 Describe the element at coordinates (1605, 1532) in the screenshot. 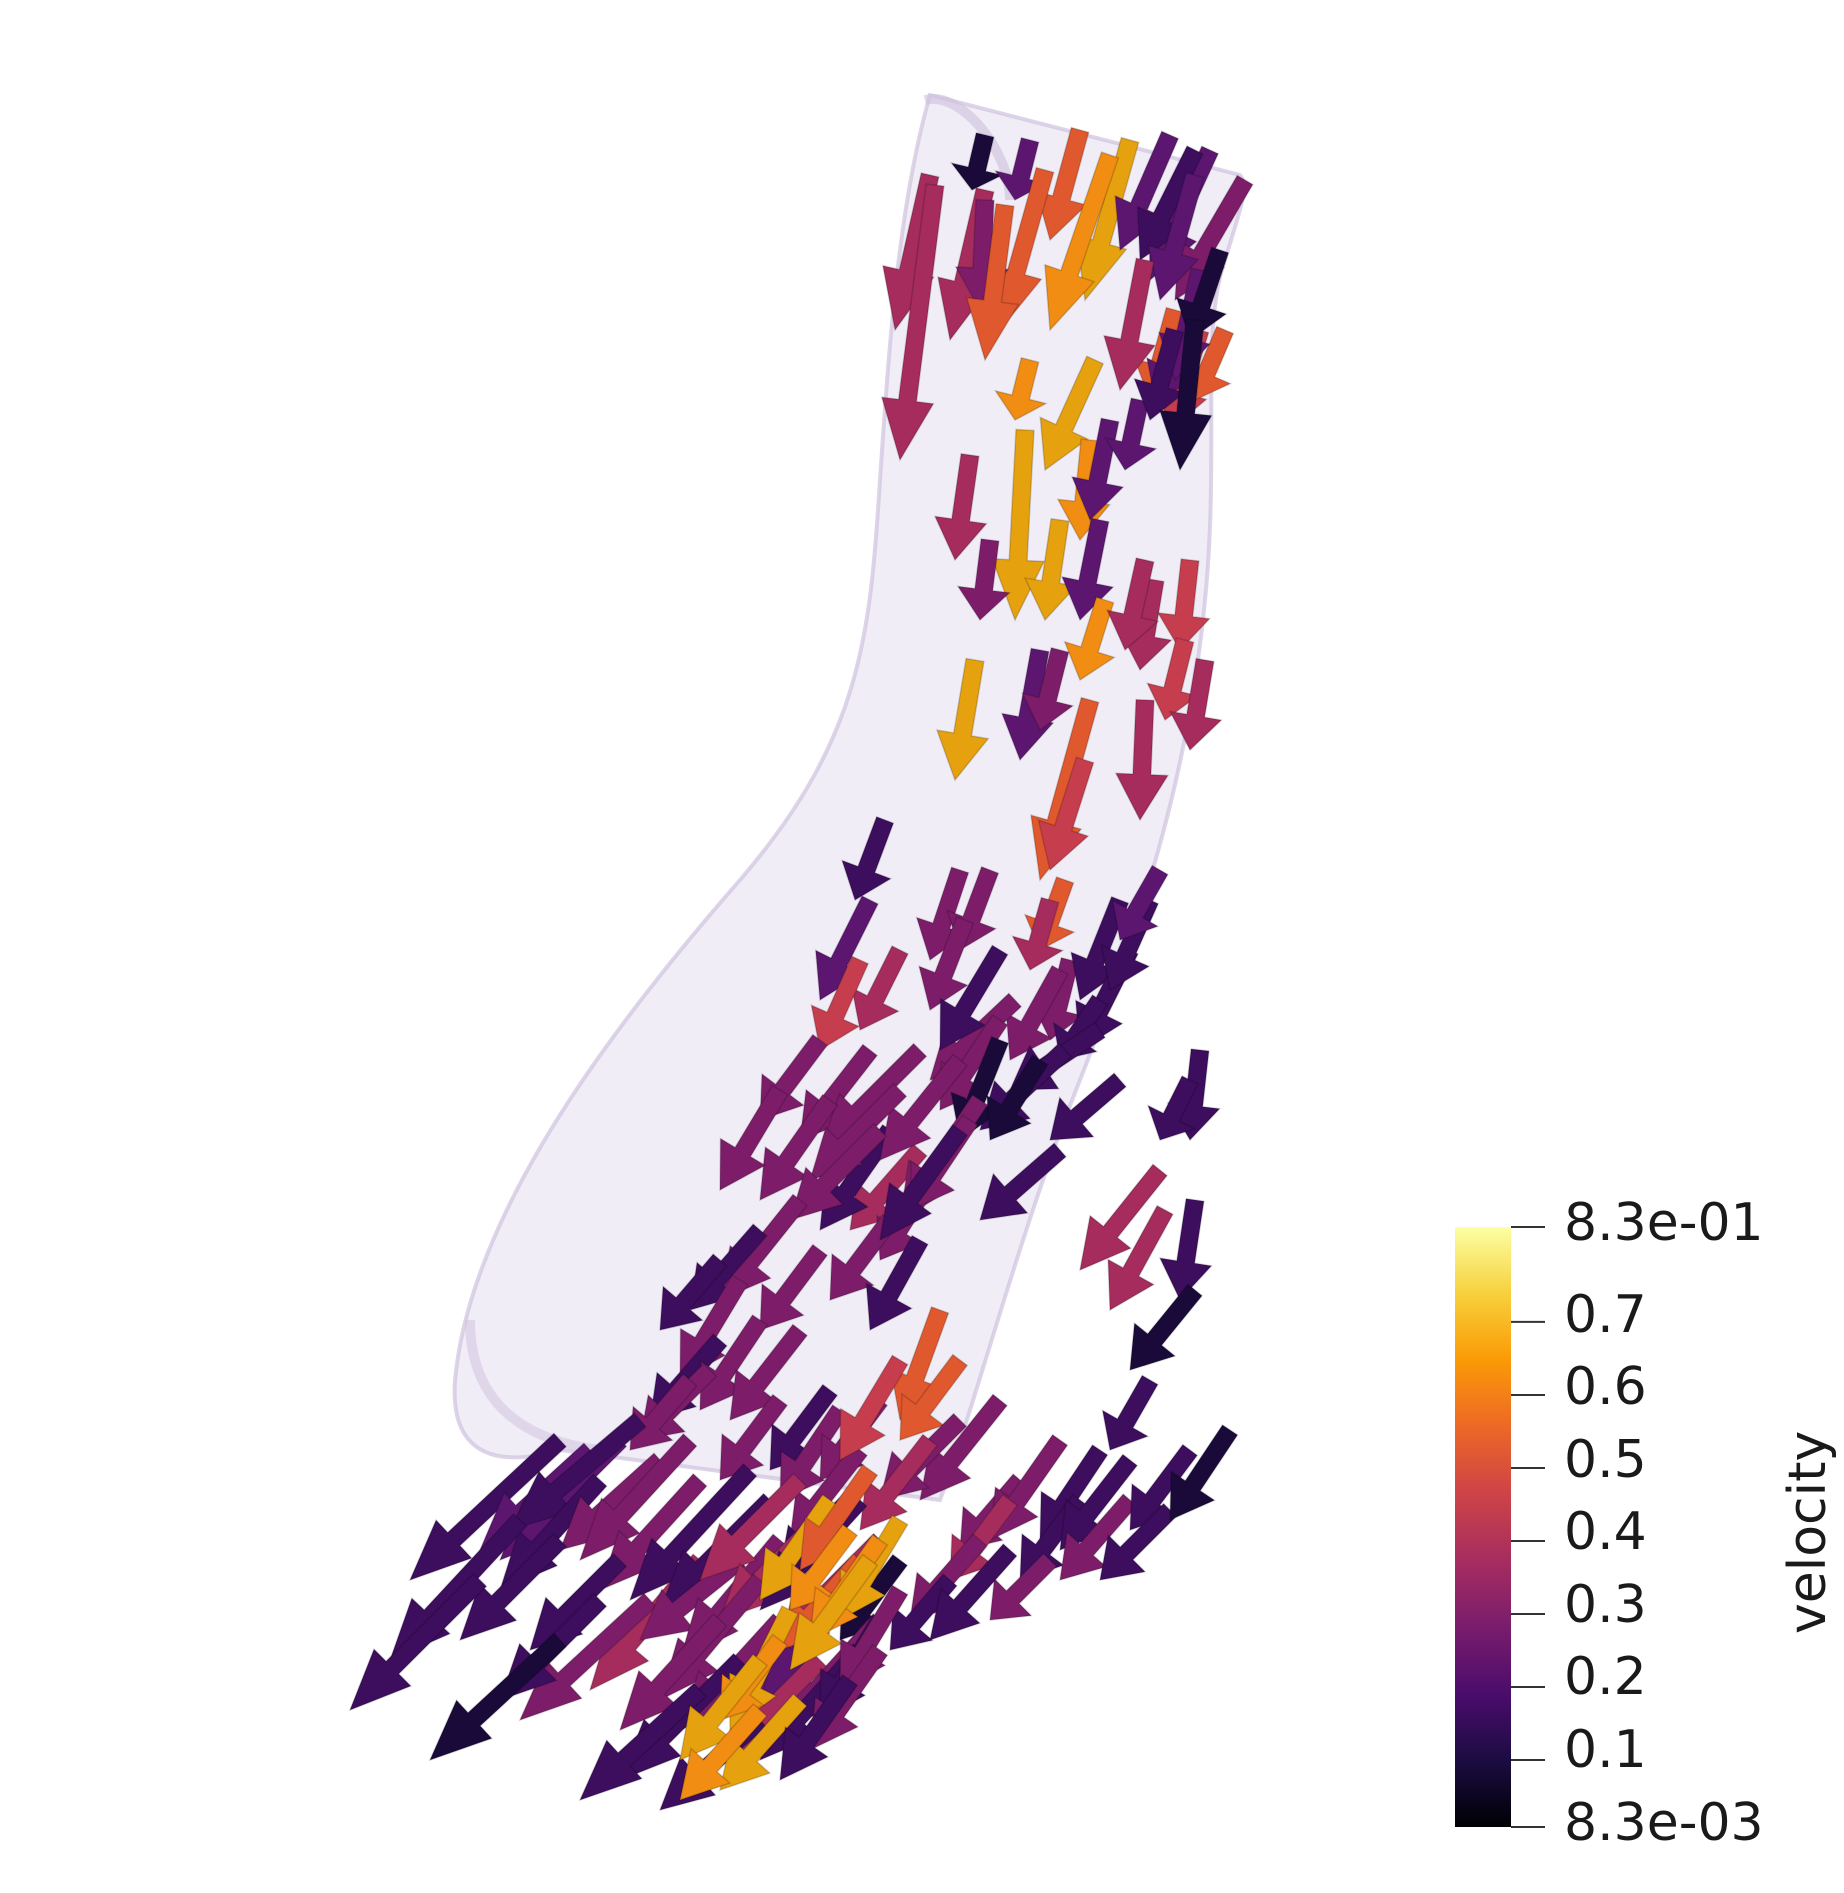

I see `colorbar-tick-label: 0.4` at that location.